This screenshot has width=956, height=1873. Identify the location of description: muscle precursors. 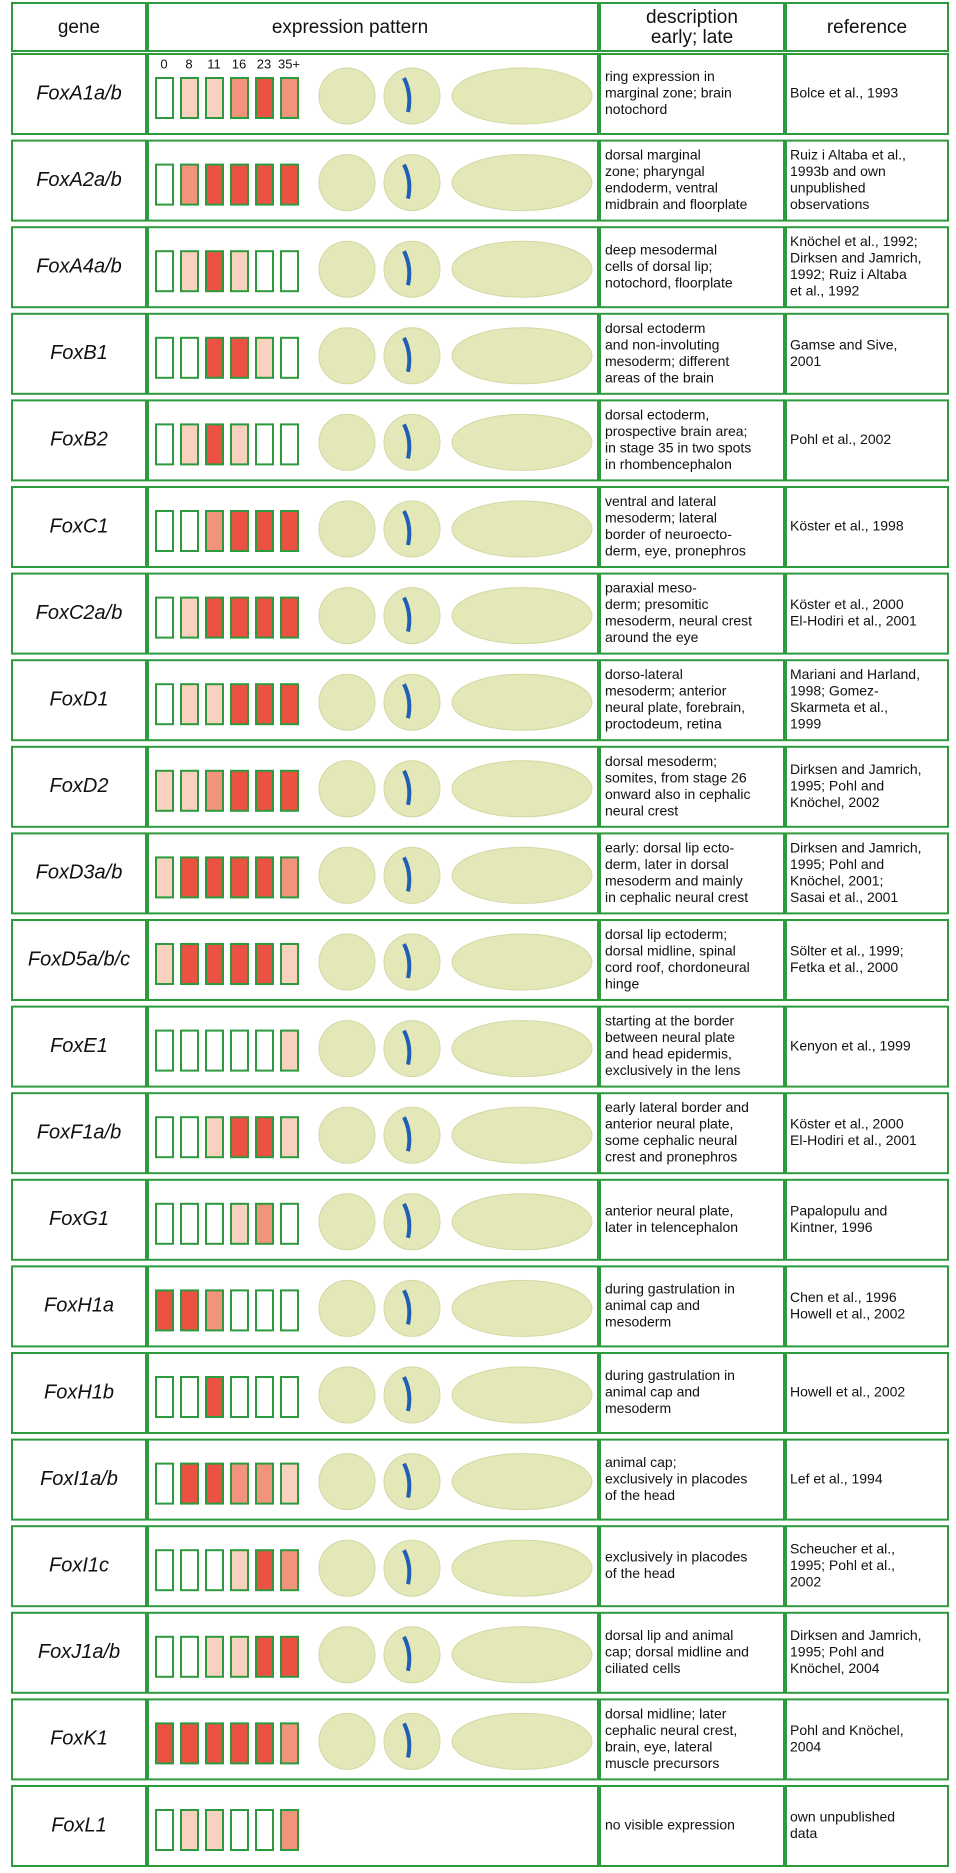
(662, 1763).